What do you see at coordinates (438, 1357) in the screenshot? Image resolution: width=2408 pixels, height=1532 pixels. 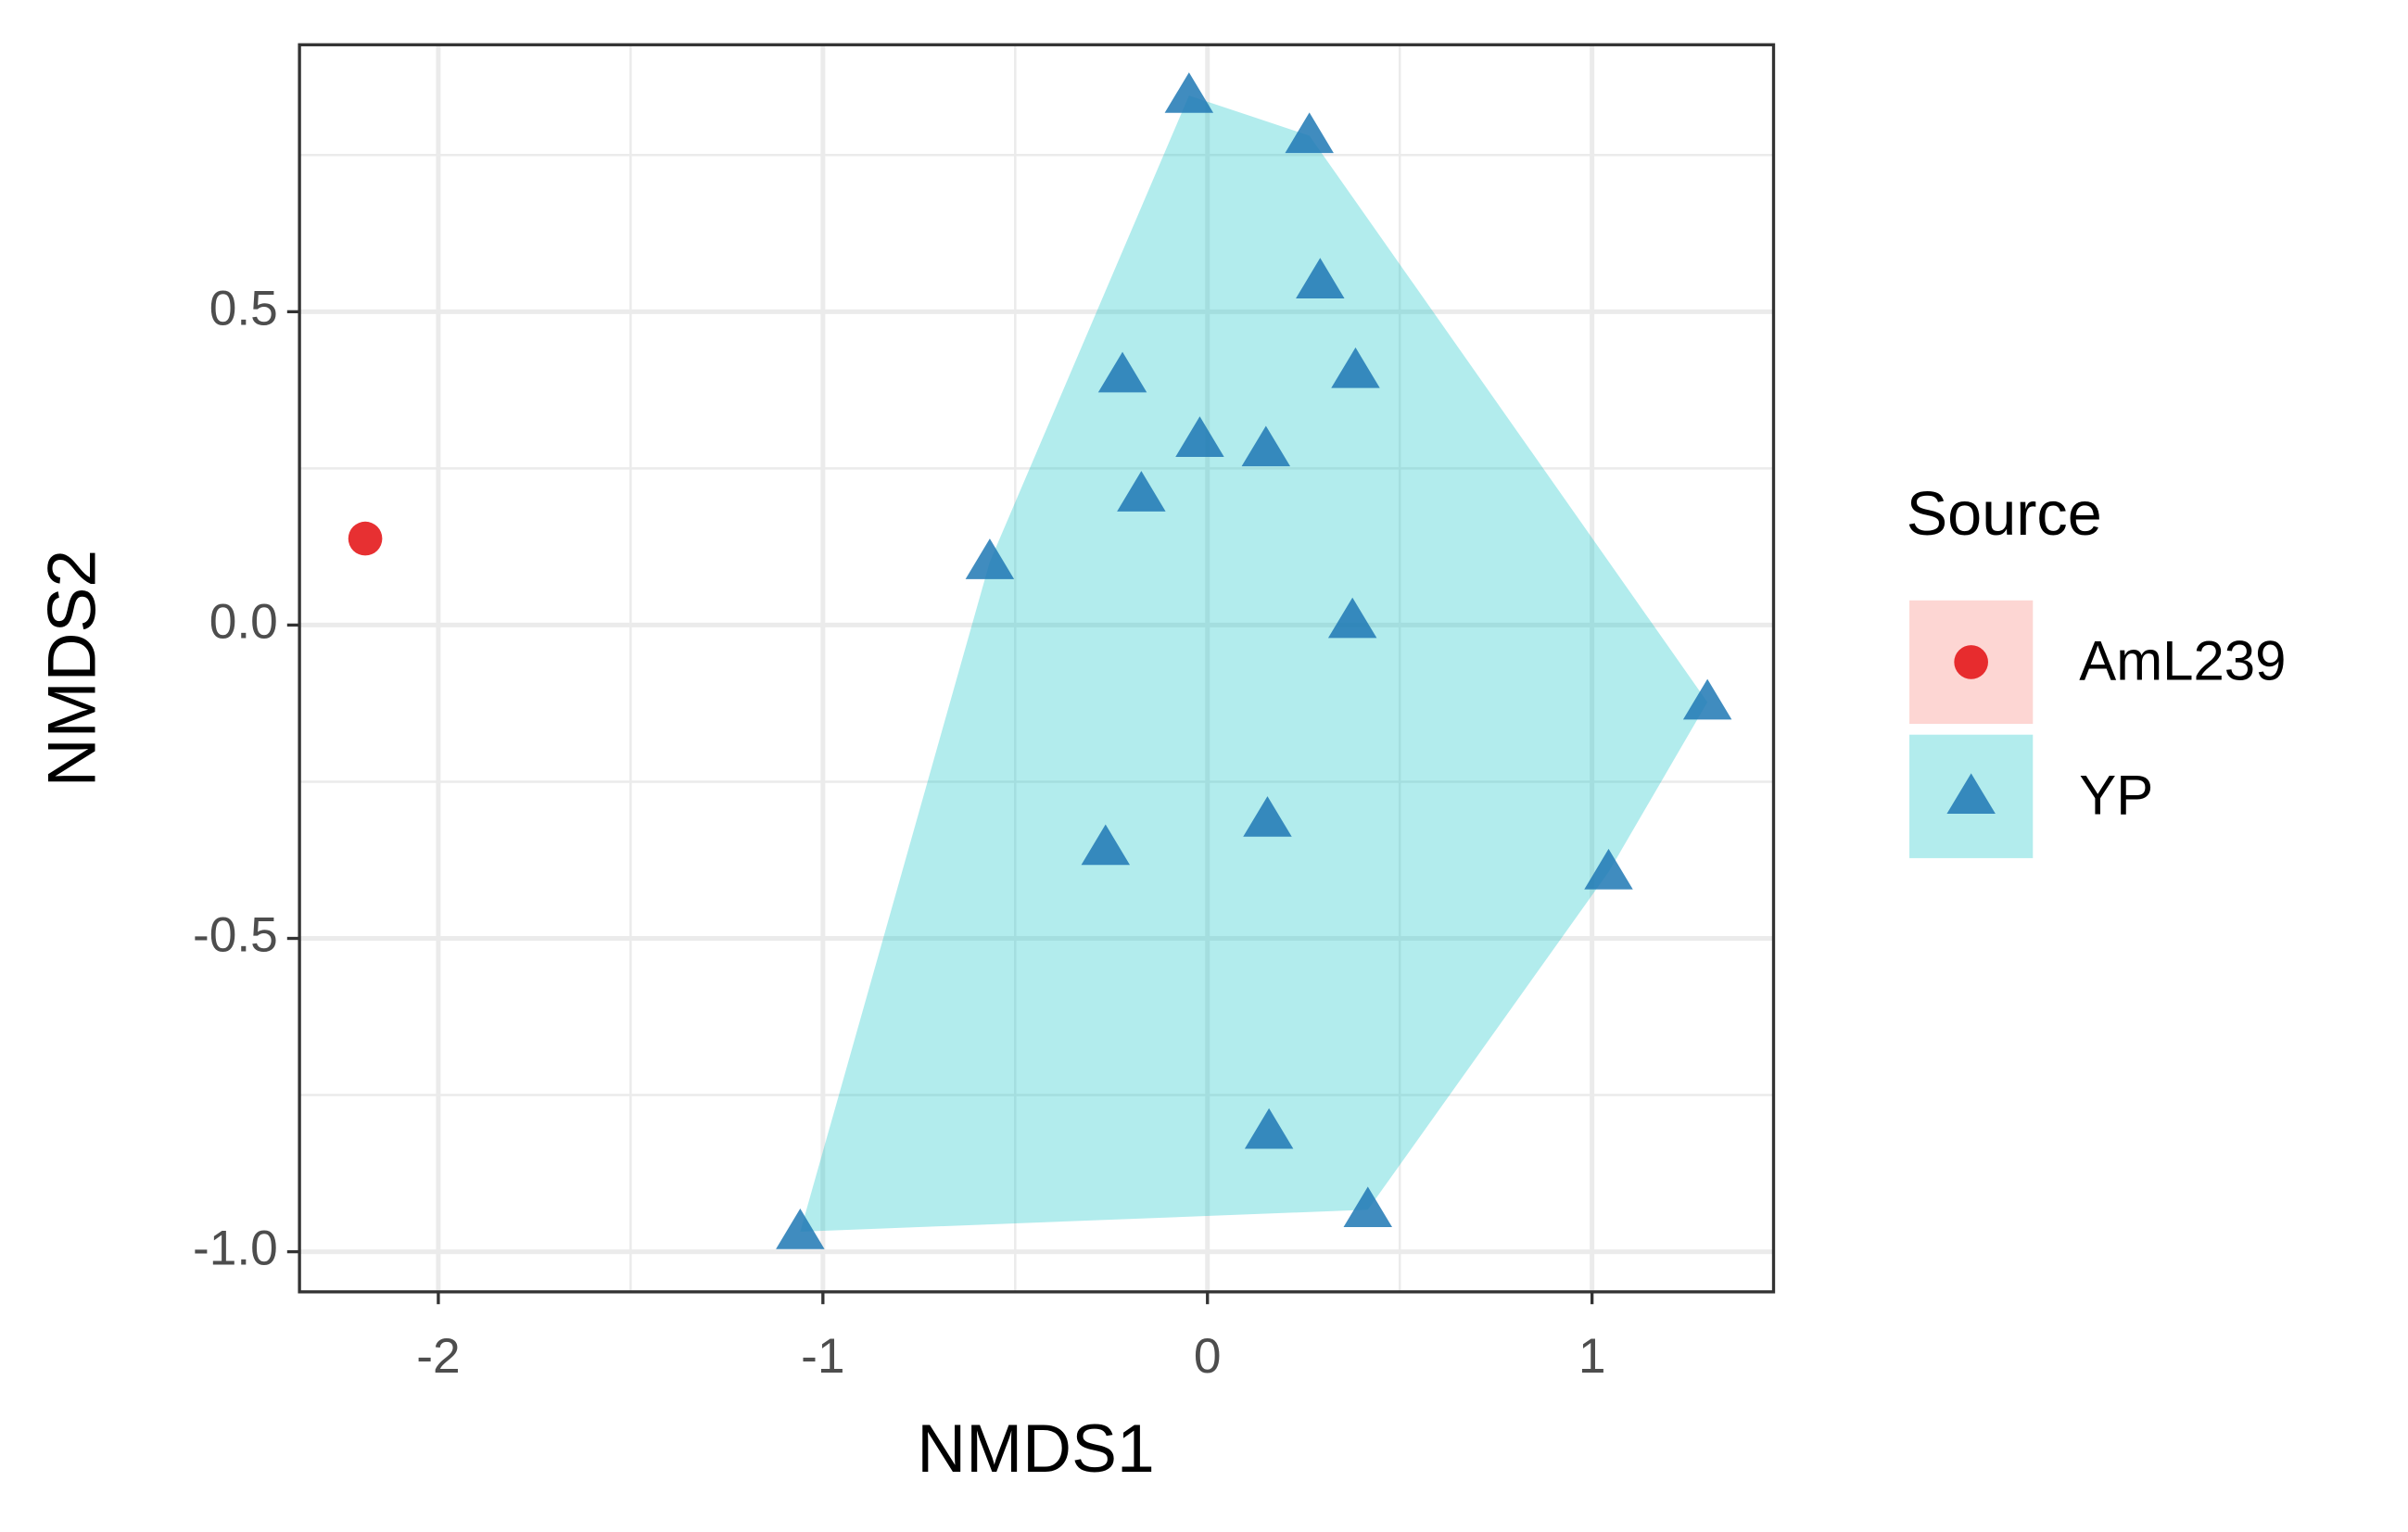 I see `x-tick-label: -2` at bounding box center [438, 1357].